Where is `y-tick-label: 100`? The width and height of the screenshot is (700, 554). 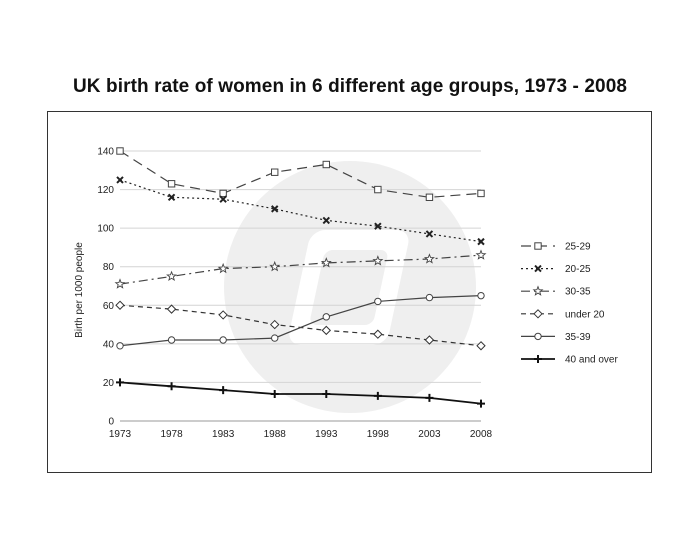
y-tick-label: 100 is located at coordinates (105, 229).